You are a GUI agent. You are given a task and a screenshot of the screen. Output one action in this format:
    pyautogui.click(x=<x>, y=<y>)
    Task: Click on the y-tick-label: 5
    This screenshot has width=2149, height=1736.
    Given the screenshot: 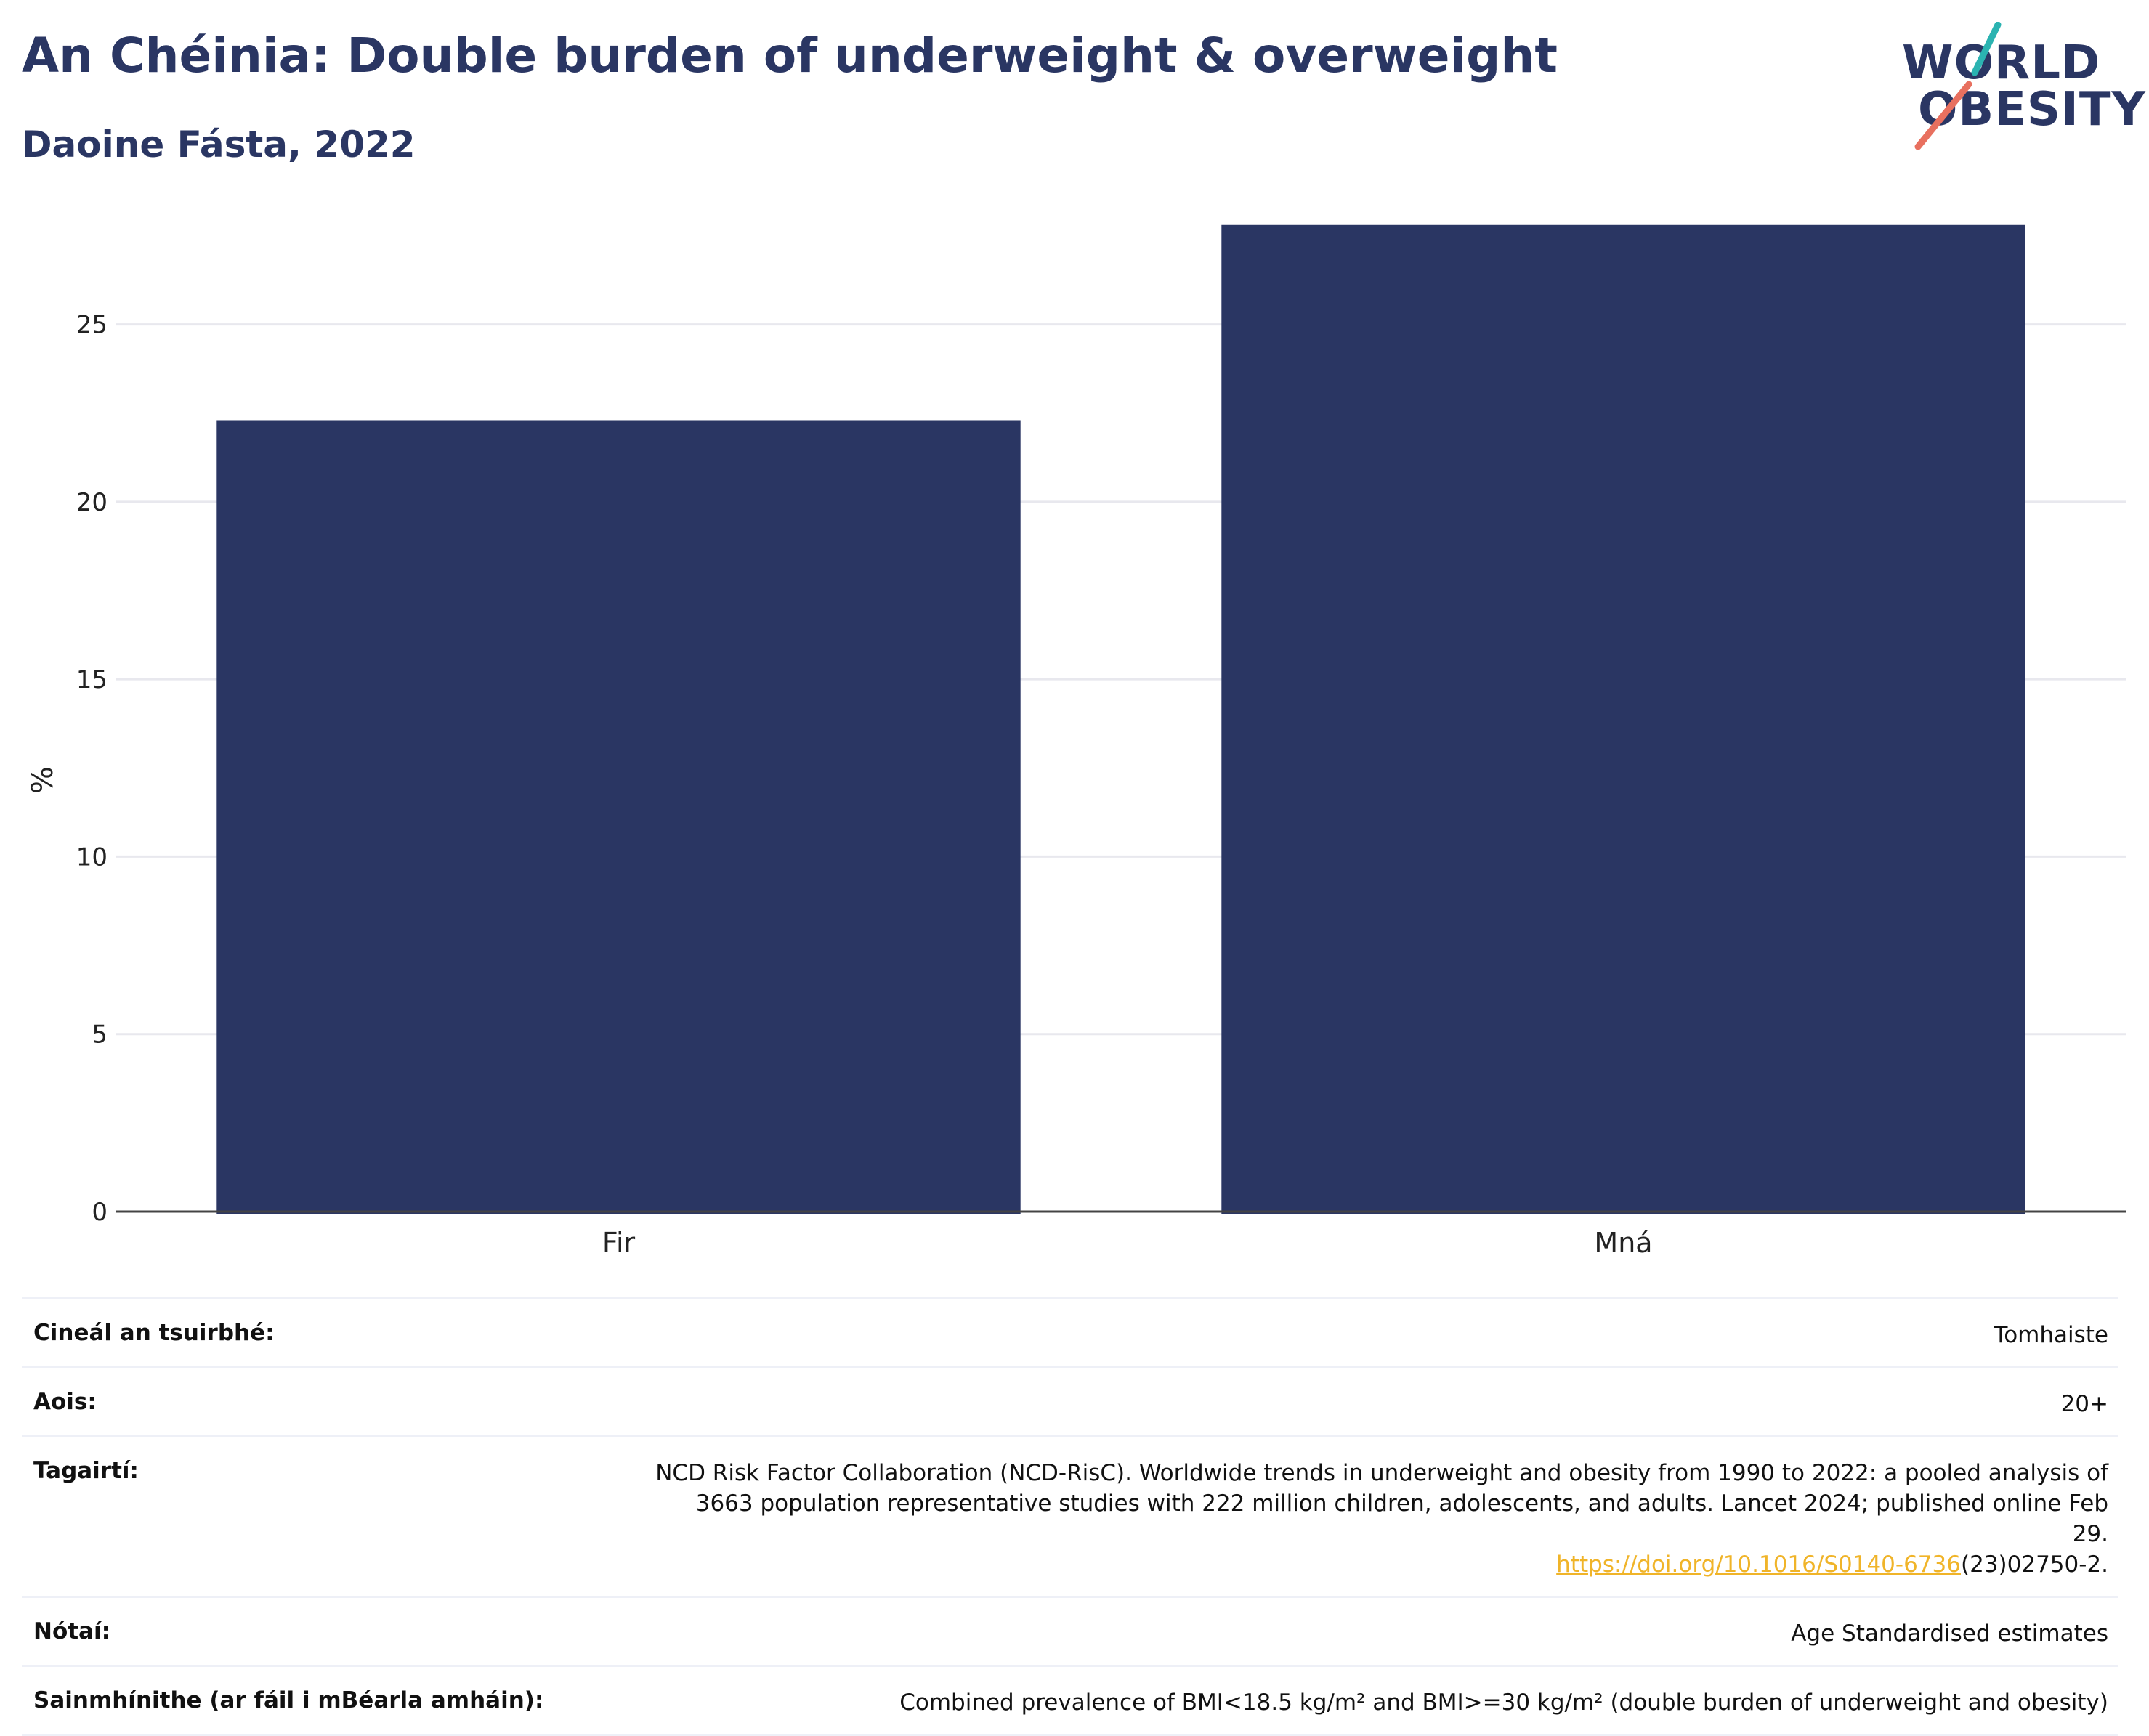 What is the action you would take?
    pyautogui.click(x=100, y=1035)
    